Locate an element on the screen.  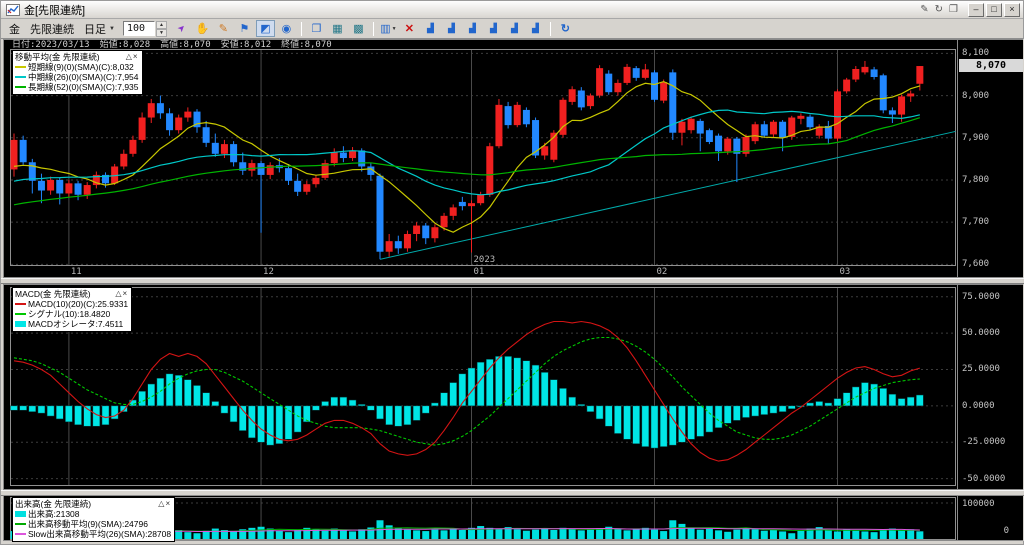
window-chart-icon is located at coordinates (13, 9).